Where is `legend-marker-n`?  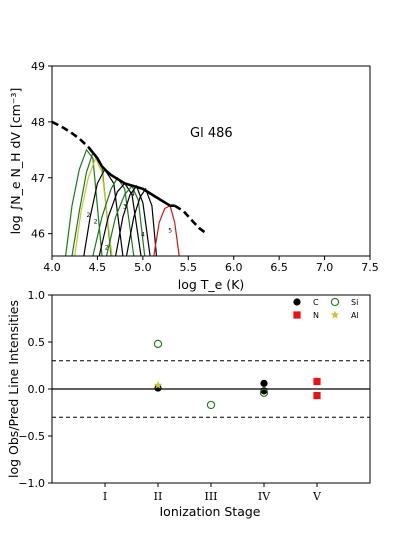
legend-marker-n is located at coordinates (297, 315).